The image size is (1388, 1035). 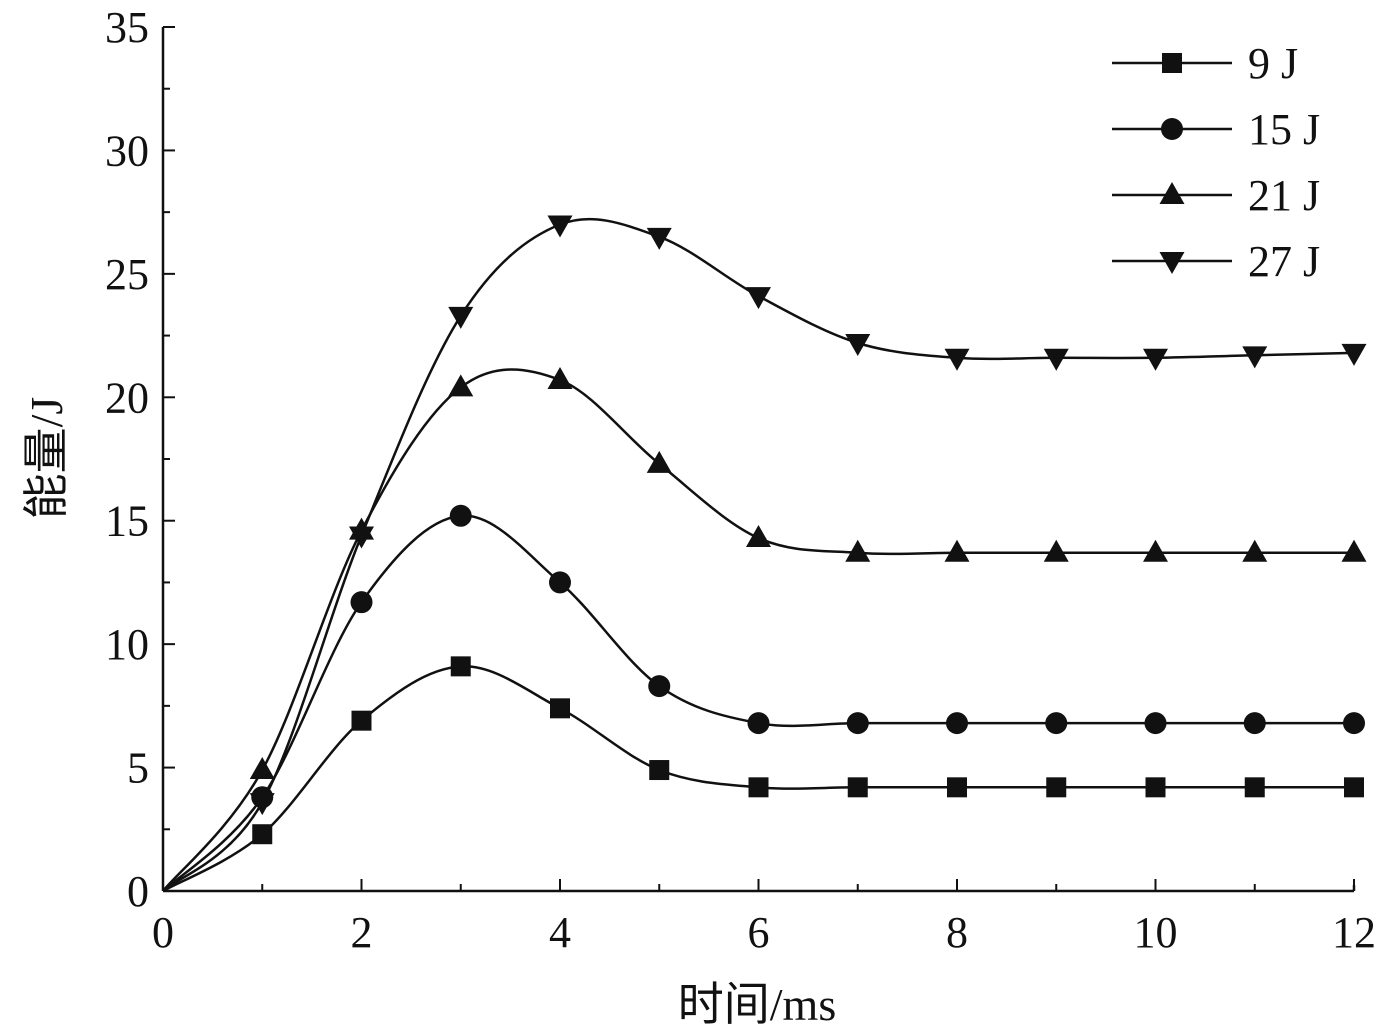 What do you see at coordinates (957, 932) in the screenshot?
I see `x-tick-label: 8` at bounding box center [957, 932].